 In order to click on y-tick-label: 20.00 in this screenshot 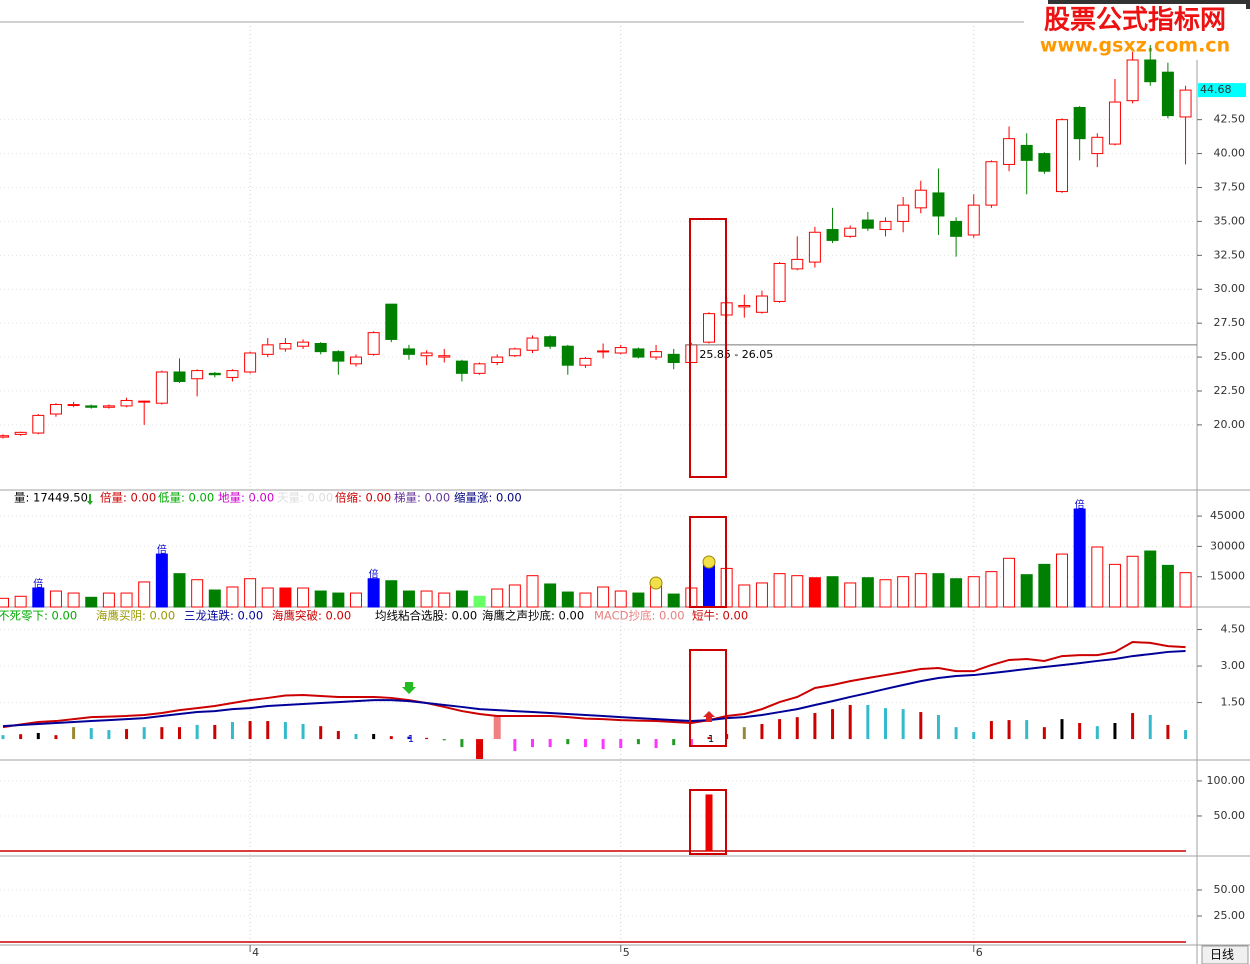, I will do `click(1230, 424)`.